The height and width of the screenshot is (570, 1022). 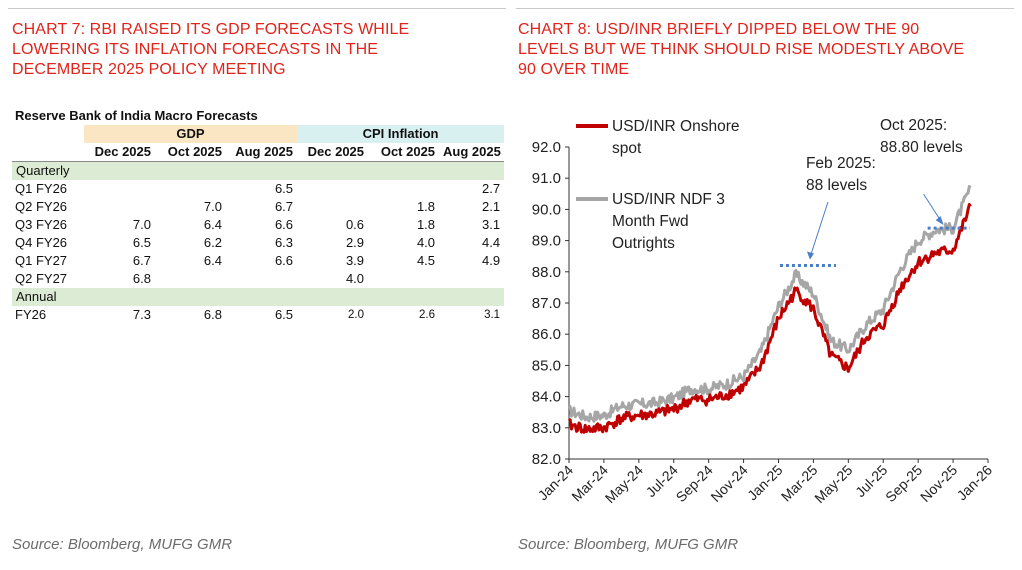 What do you see at coordinates (938, 483) in the screenshot?
I see `x-tick-label: Nov-25` at bounding box center [938, 483].